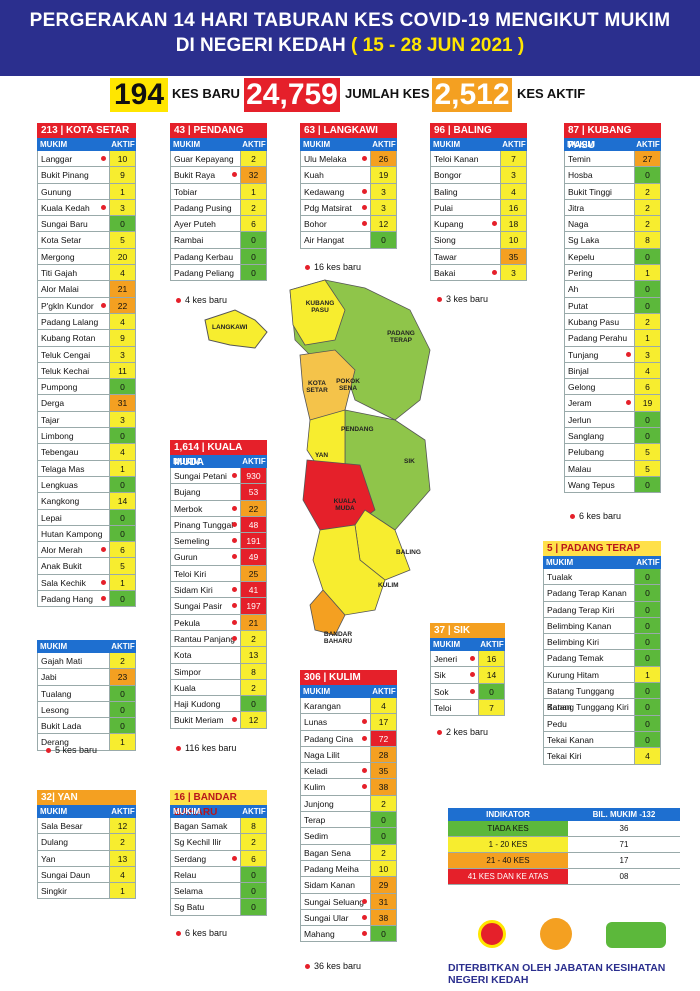 This screenshot has width=700, height=991. Describe the element at coordinates (513, 224) in the screenshot. I see `active-count: 18` at that location.